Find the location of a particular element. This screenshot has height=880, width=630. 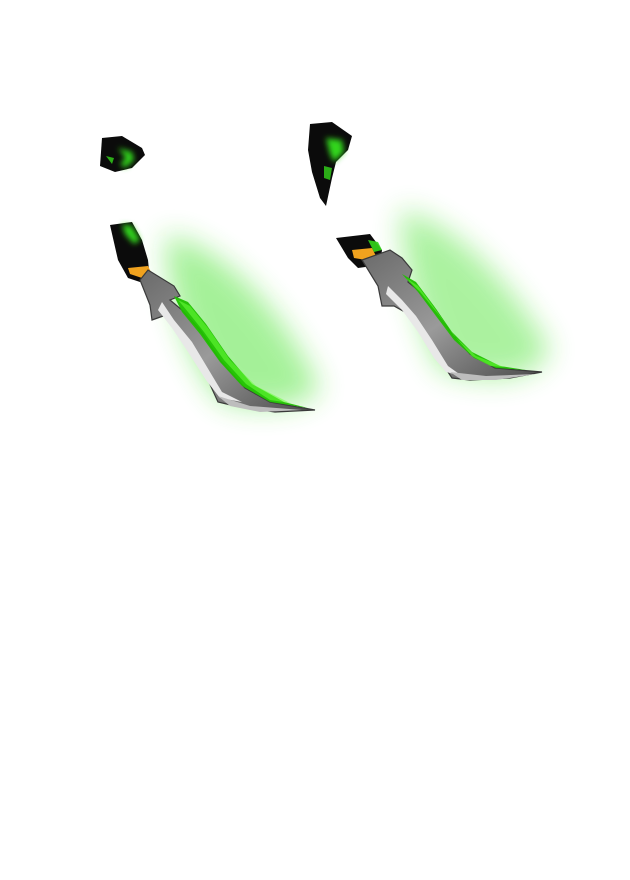

blade-svg-right is located at coordinates (429, 251).